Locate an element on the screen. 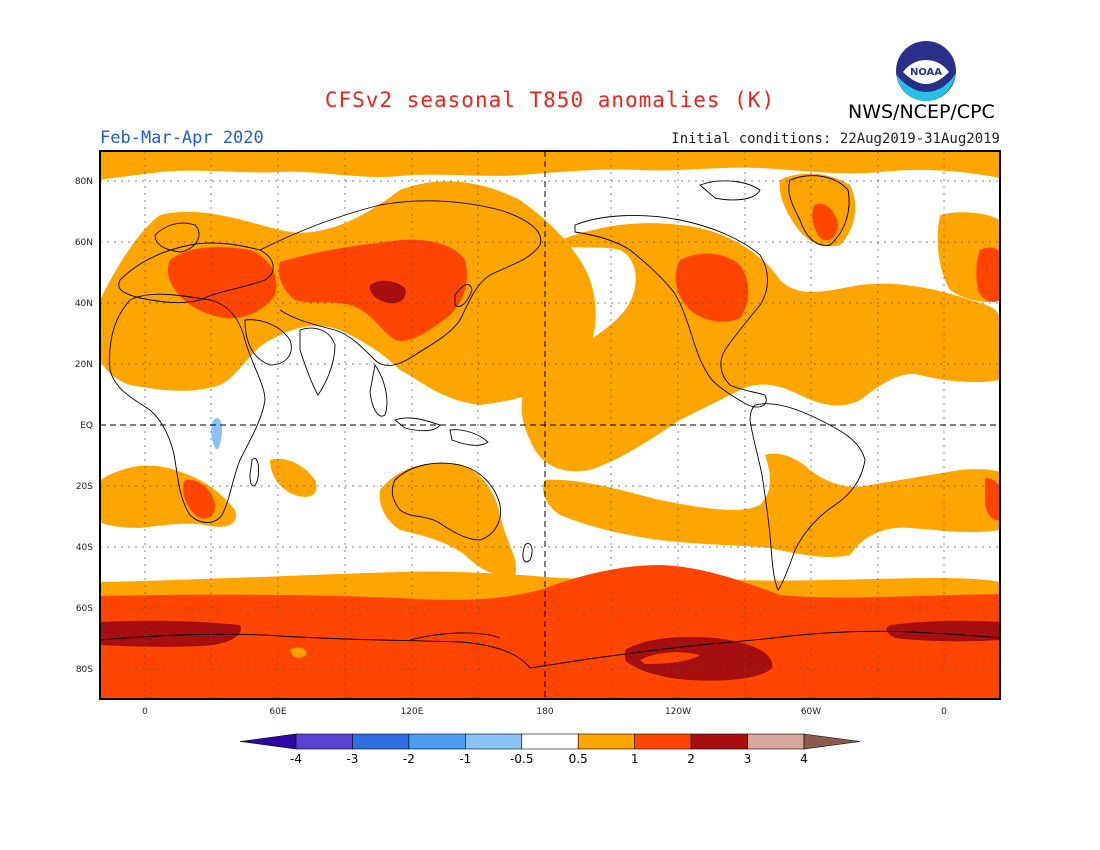 This screenshot has height=850, width=1100. colorbar-label: -4 is located at coordinates (296, 759).